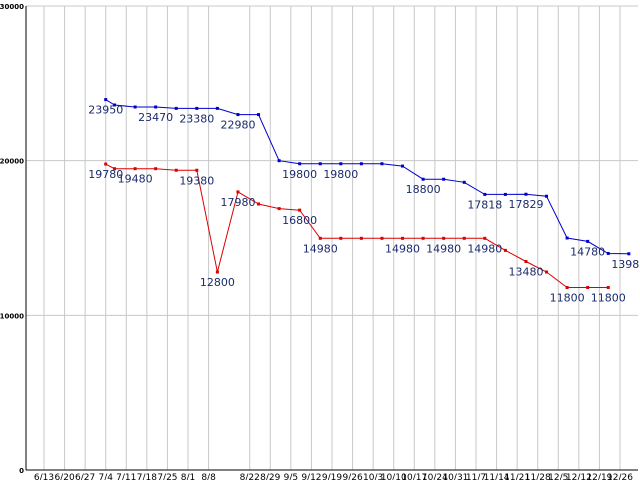 The height and width of the screenshot is (480, 640). What do you see at coordinates (237, 125) in the screenshot?
I see `data-label: 22980` at bounding box center [237, 125].